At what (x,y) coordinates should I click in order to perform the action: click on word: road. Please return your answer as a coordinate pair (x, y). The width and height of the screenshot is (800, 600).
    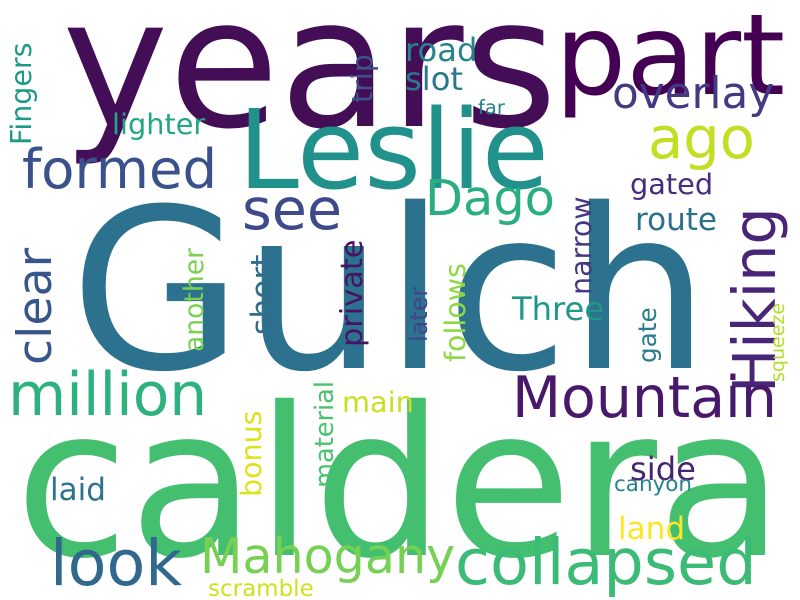
    Looking at the image, I should click on (441, 50).